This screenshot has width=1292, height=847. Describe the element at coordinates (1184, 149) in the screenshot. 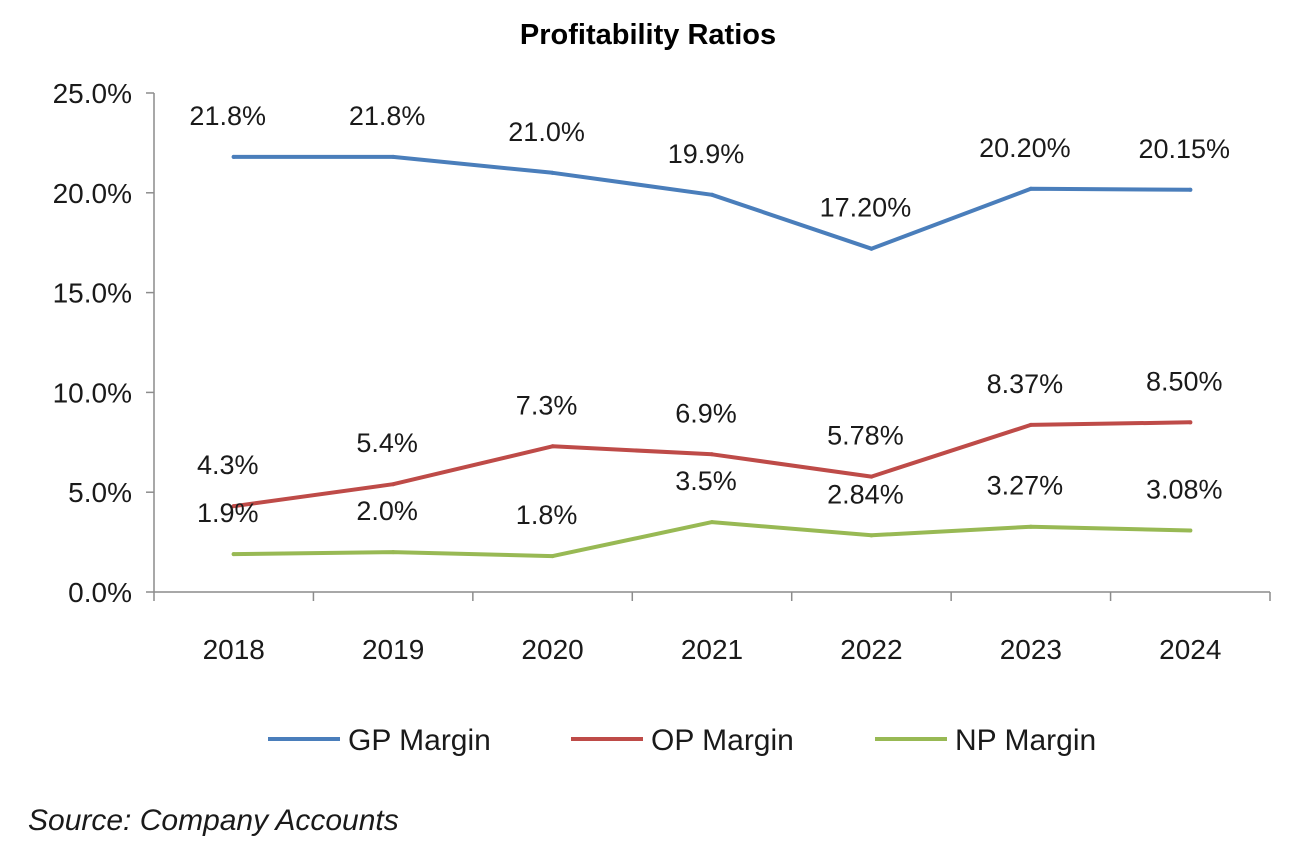

I see `data-label-gp-margin: 20.15%` at that location.